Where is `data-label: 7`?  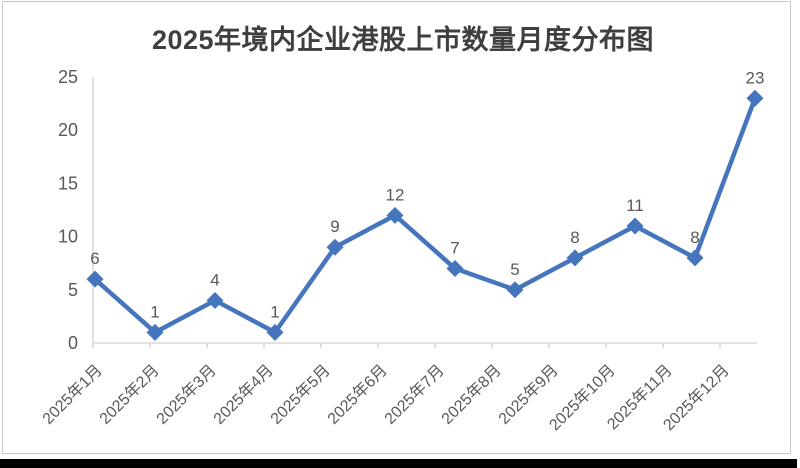 data-label: 7 is located at coordinates (454, 248).